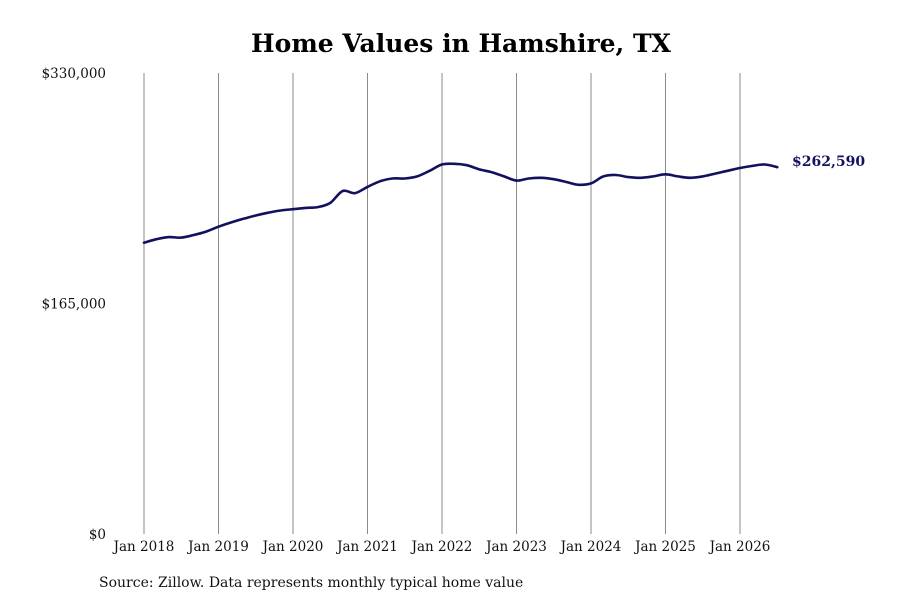 This screenshot has width=900, height=600. What do you see at coordinates (74, 74) in the screenshot?
I see `y-tick-label: $330,000` at bounding box center [74, 74].